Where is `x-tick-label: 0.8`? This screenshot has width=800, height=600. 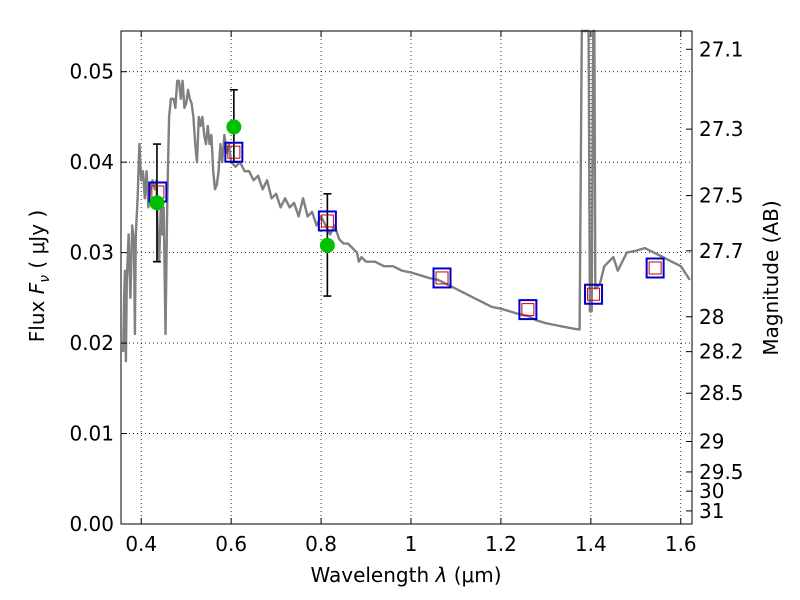 x-tick-label: 0.8 is located at coordinates (321, 544).